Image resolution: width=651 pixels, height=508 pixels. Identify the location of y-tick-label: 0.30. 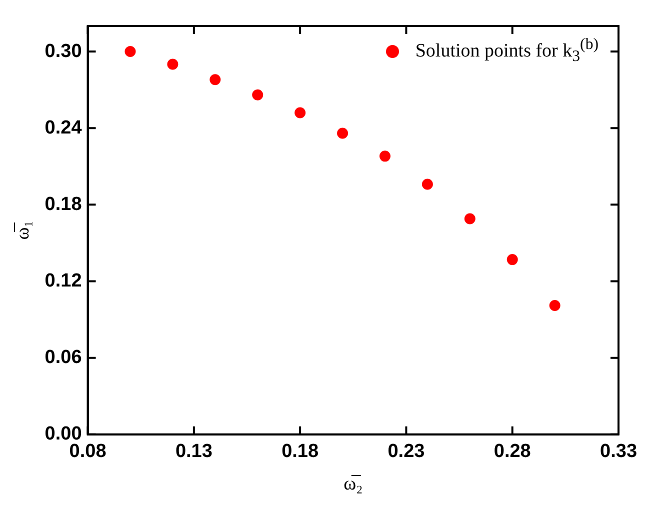
(63, 51).